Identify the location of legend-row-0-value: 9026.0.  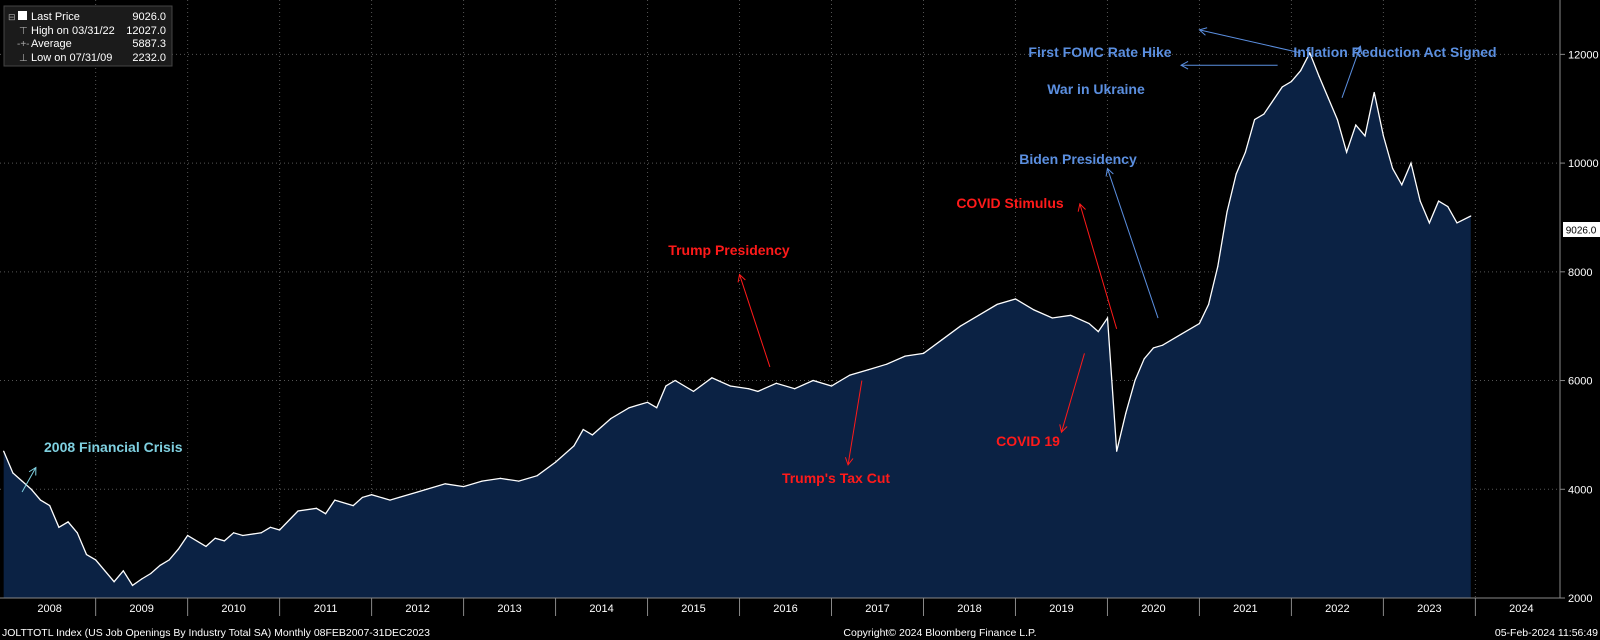
(149, 17).